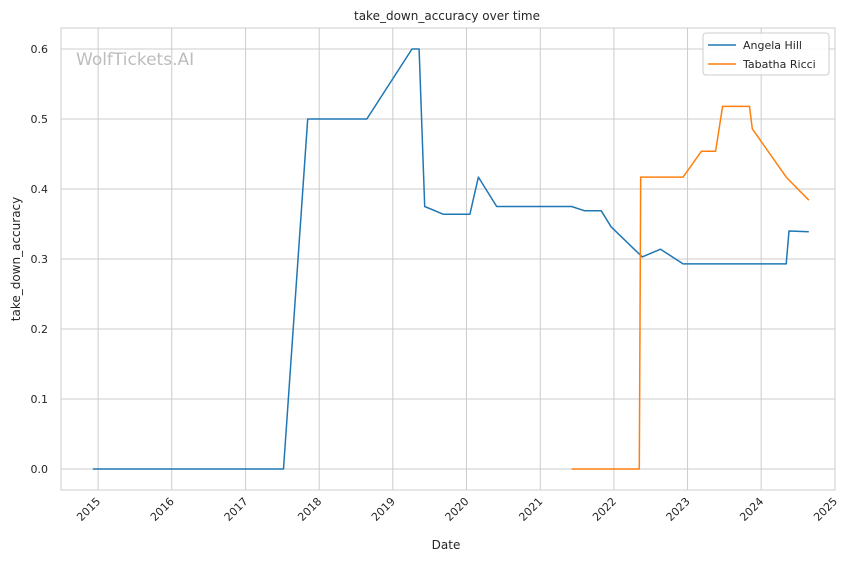 The image size is (851, 561). Describe the element at coordinates (40, 469) in the screenshot. I see `y-tick-label: 0.0` at that location.